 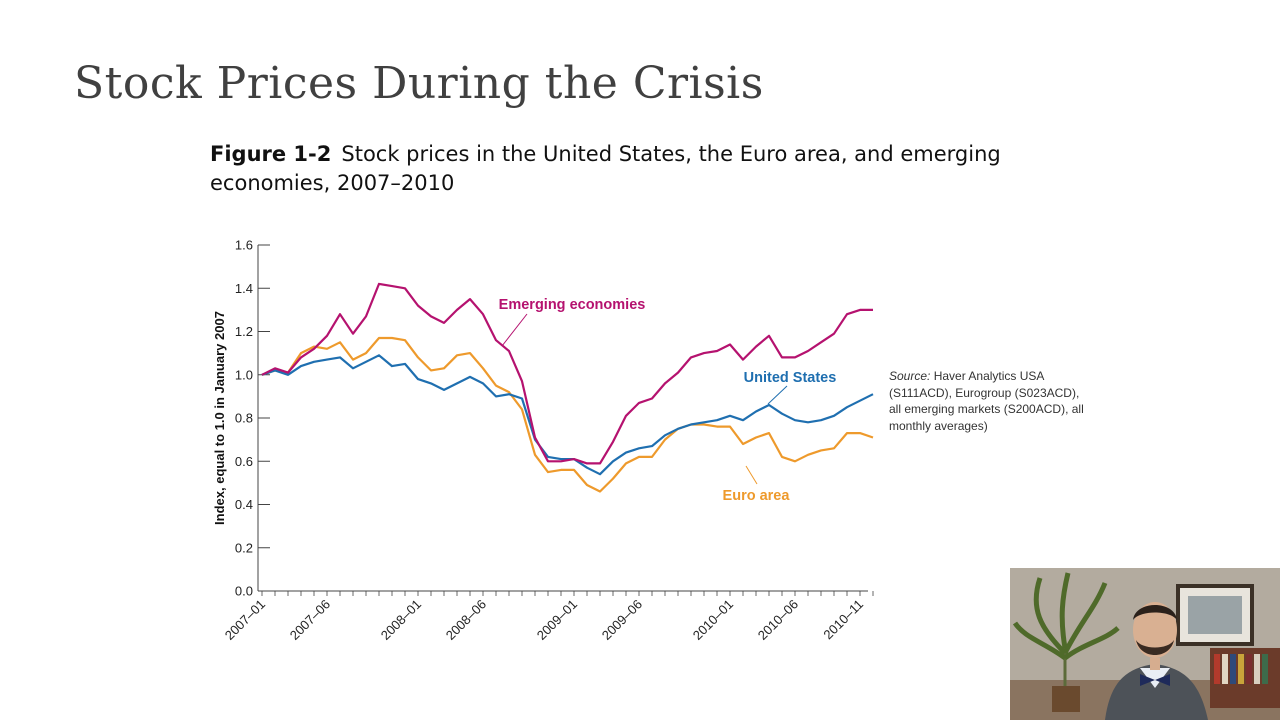 I want to click on series-label: United States, so click(x=790, y=378).